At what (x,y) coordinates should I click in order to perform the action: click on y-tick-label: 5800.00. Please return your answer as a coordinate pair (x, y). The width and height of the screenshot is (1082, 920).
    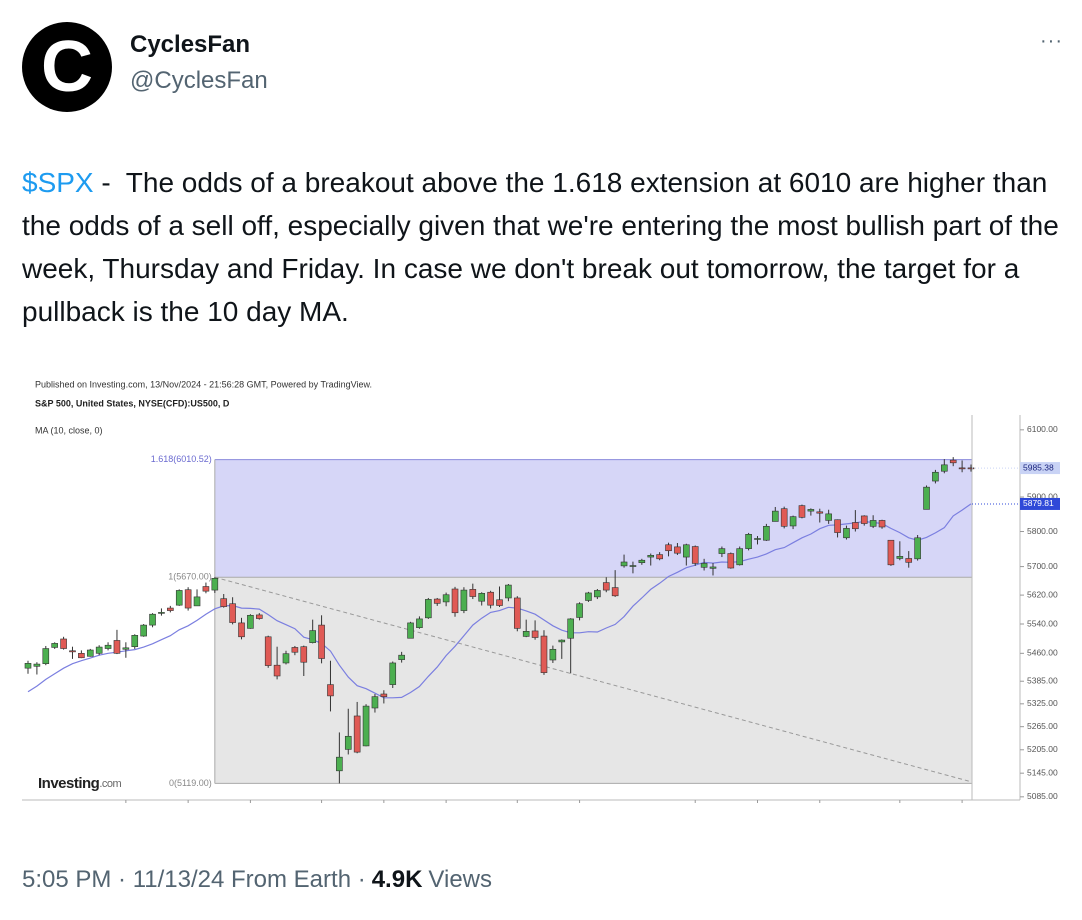
    Looking at the image, I should click on (1042, 531).